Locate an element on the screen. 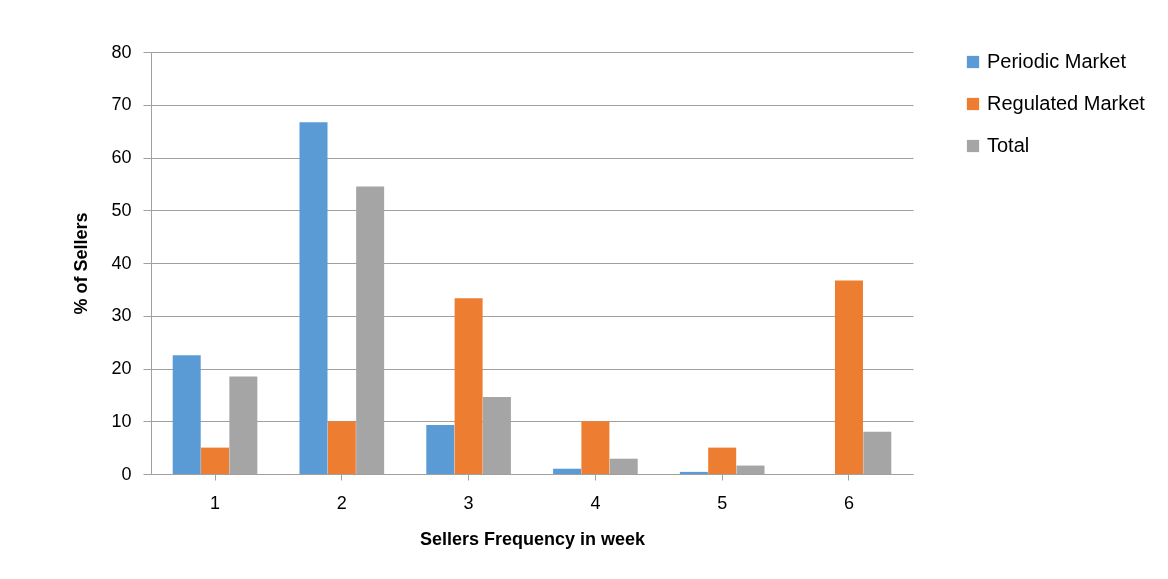 This screenshot has width=1168, height=579. x-tick-label: 3 is located at coordinates (468, 502).